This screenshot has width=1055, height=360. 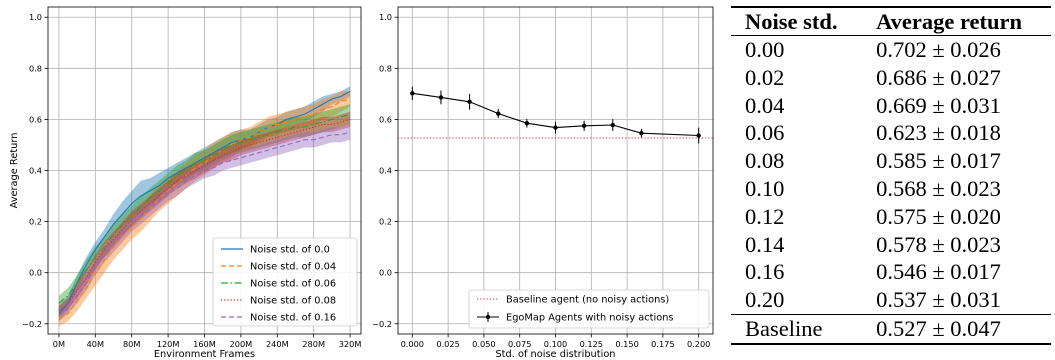 I want to click on noise-std-cell: 0.06, so click(x=765, y=133).